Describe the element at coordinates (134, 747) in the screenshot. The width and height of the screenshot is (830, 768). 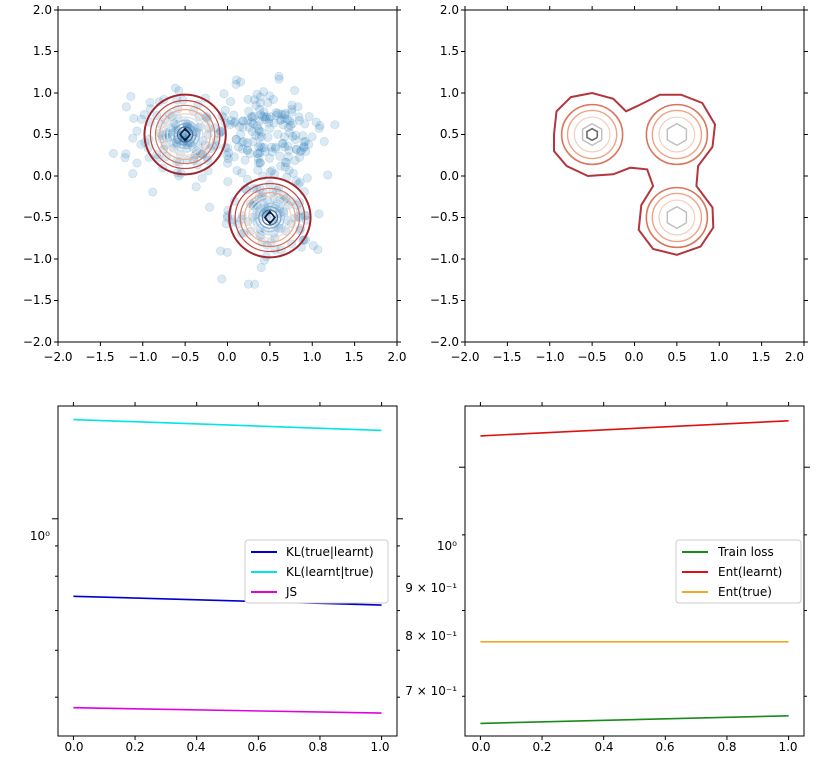
I see `bl-x-tick-1: 0.2` at that location.